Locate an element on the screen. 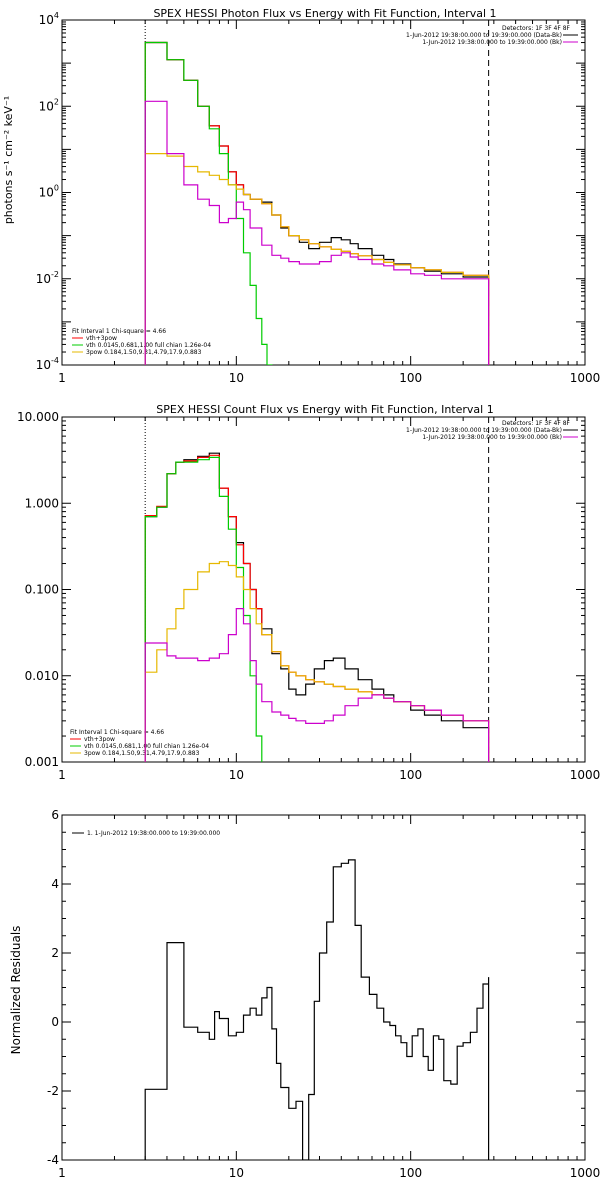 This screenshot has height=1200, width=600. y-tick-label: 0 is located at coordinates (55, 1022).